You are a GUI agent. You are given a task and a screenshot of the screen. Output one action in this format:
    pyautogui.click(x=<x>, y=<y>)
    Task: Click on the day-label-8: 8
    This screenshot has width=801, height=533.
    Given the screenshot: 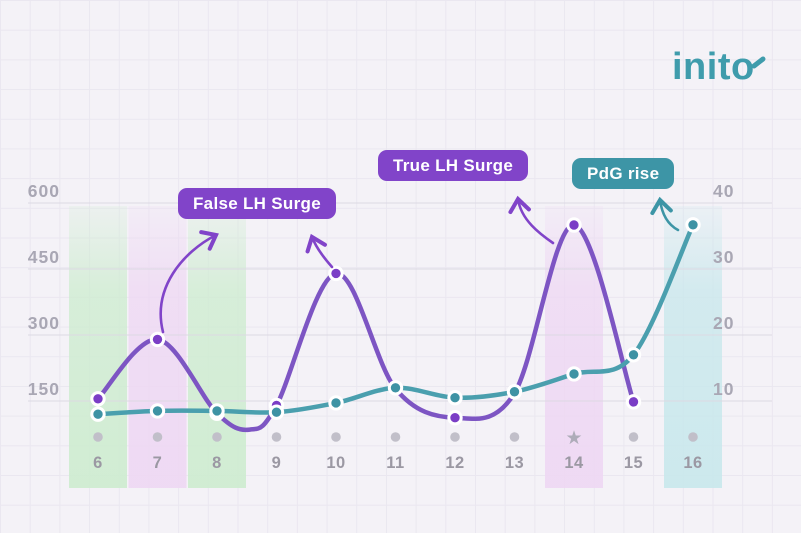 What is the action you would take?
    pyautogui.click(x=217, y=463)
    